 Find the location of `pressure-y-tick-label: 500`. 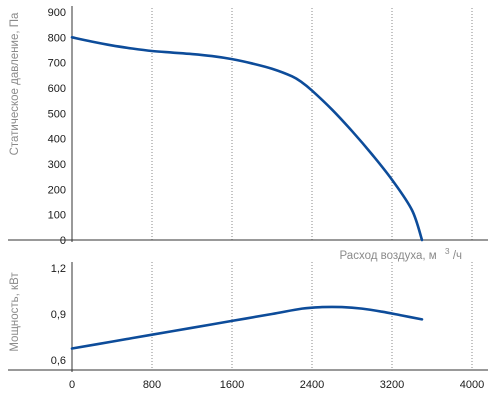

pressure-y-tick-label: 500 is located at coordinates (57, 114).